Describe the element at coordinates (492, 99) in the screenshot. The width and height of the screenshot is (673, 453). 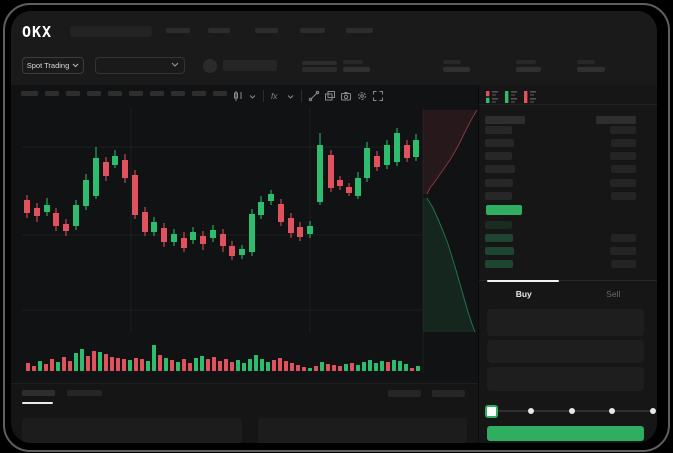
I see `order-book-all-view-icon` at that location.